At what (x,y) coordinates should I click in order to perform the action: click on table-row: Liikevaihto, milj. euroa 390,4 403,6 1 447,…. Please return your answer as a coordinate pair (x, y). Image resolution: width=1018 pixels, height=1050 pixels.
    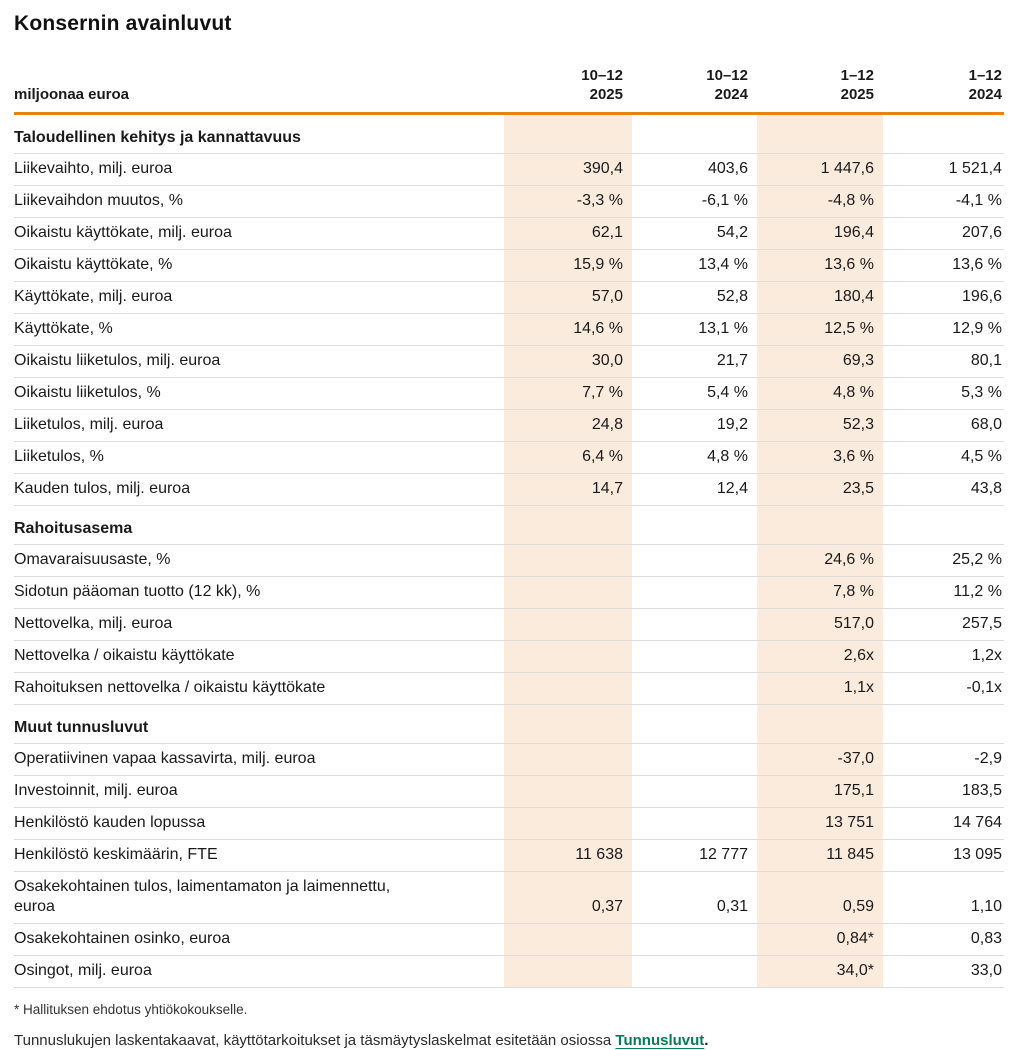
    Looking at the image, I should click on (509, 169).